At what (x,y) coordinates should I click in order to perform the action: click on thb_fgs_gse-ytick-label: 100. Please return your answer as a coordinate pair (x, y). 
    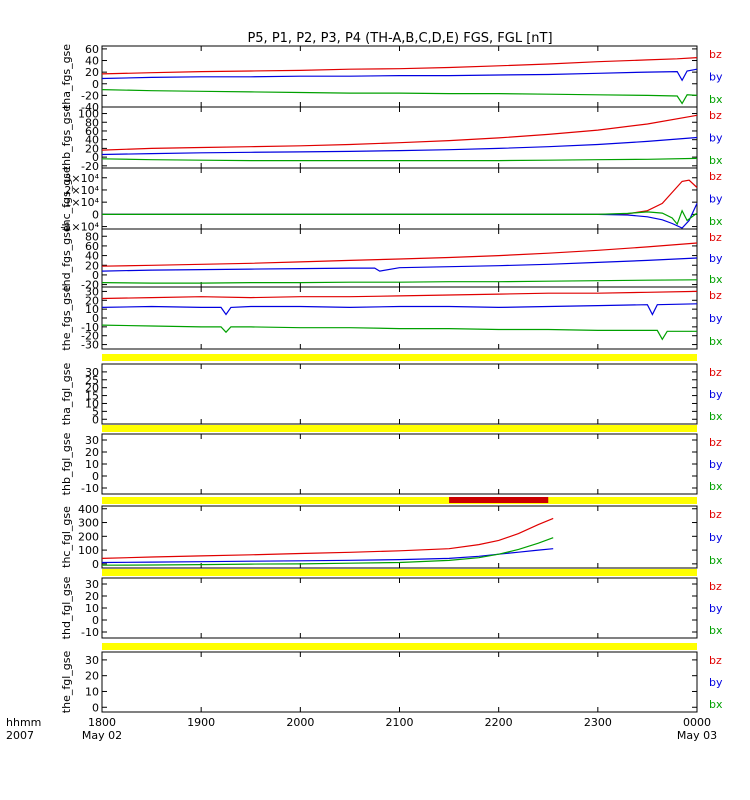
    Looking at the image, I should click on (88, 114).